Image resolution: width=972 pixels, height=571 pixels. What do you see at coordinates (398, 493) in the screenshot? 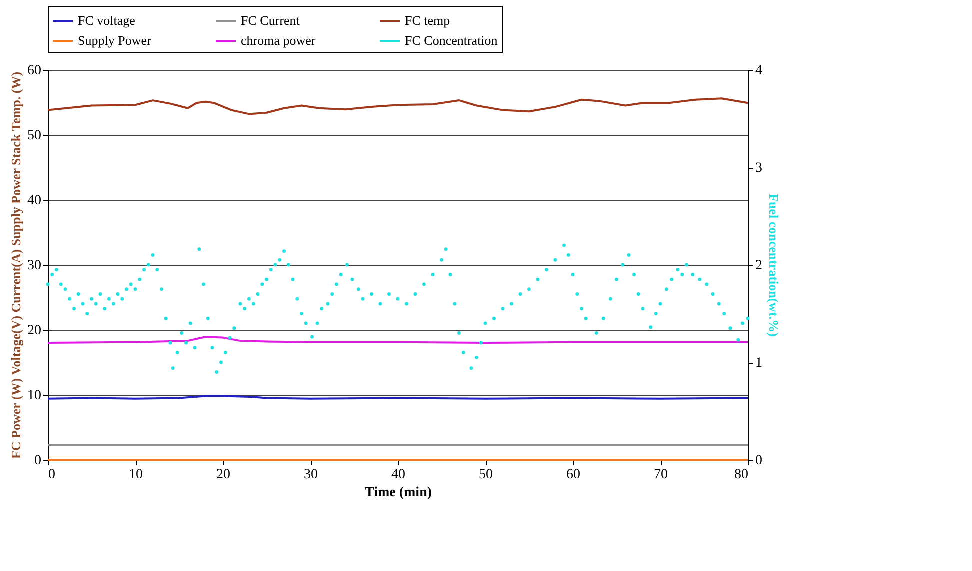
I see `x-axis-title: Time (min)` at bounding box center [398, 493].